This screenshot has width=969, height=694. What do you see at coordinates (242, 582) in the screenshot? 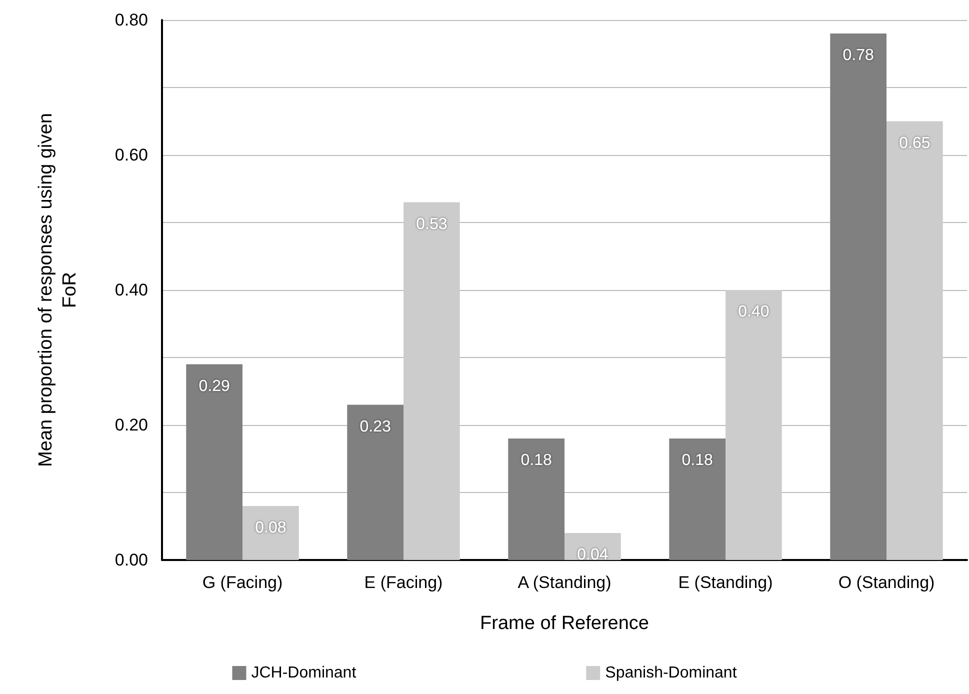
I see `x-tick-label: G (Facing)` at bounding box center [242, 582].